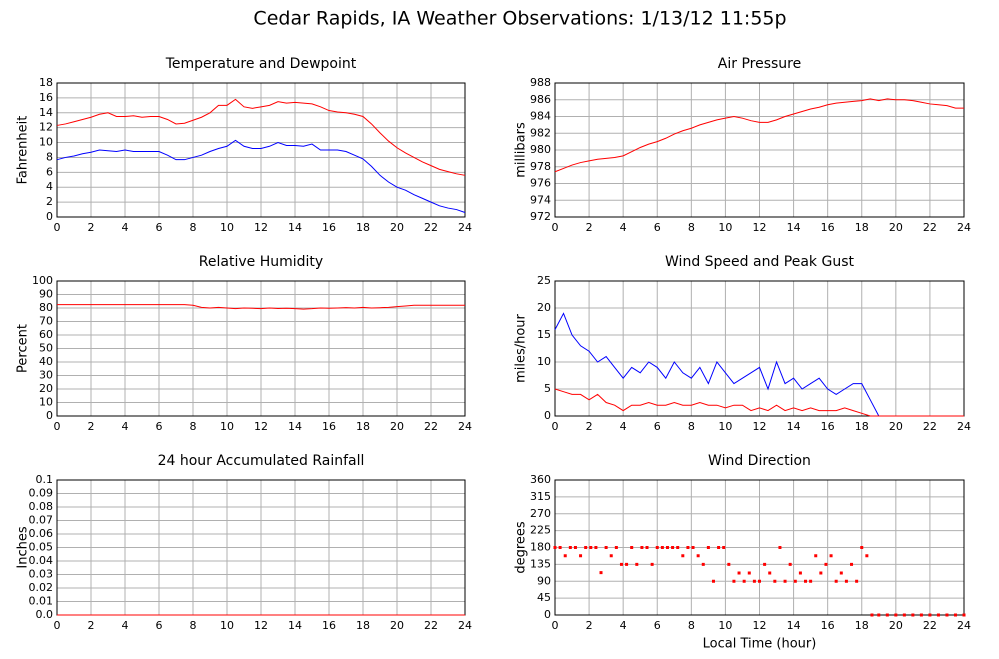 The height and width of the screenshot is (659, 999). Describe the element at coordinates (46, 307) in the screenshot. I see `y-tick-label: 80` at that location.